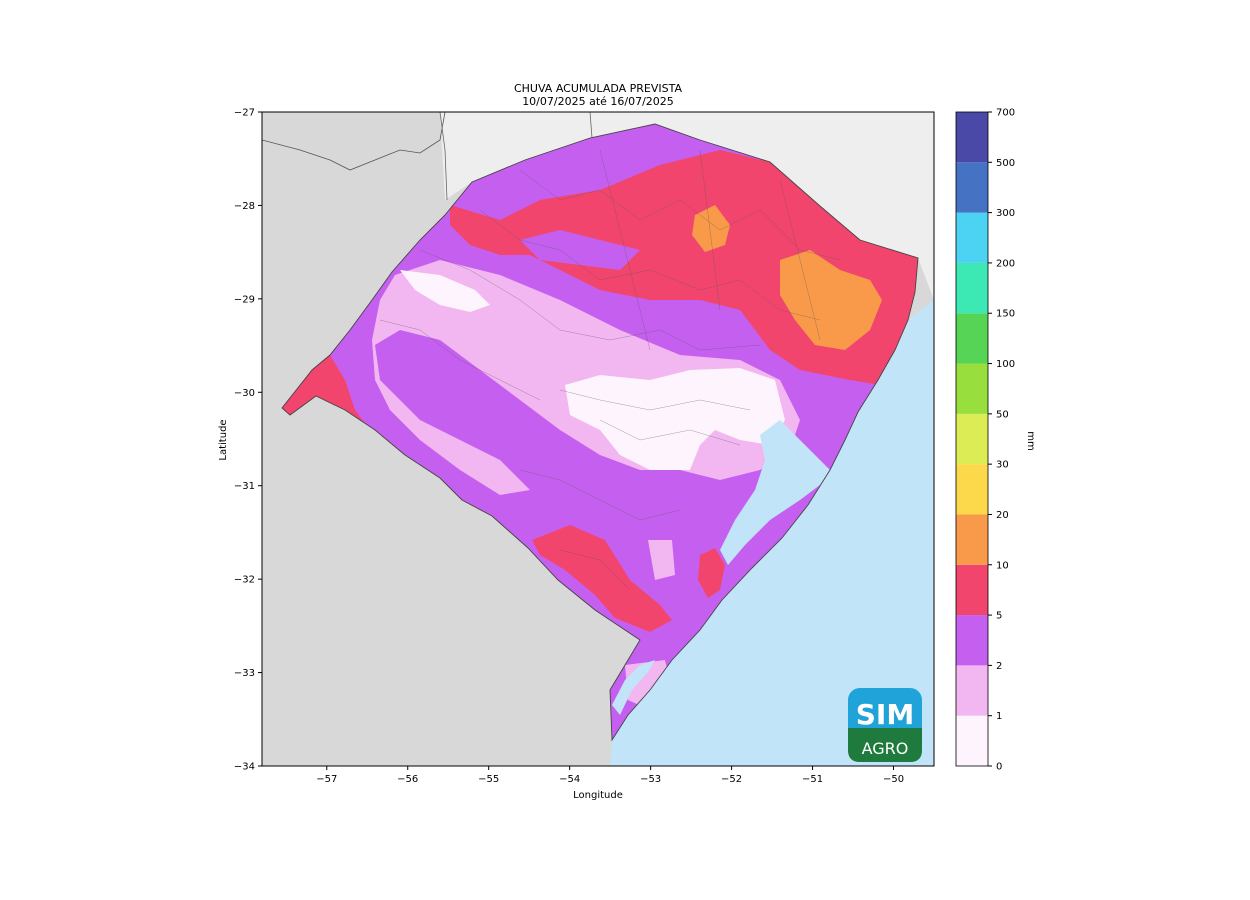 The image size is (1250, 900). I want to click on zone-10-20mm-a, so click(711, 228).